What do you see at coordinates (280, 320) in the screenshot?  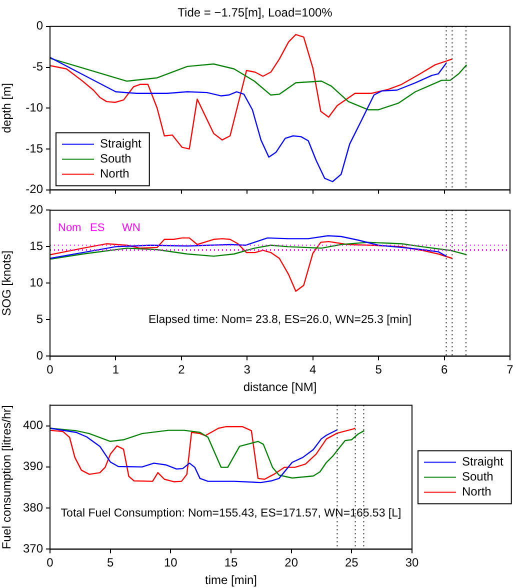 I see `annotation: Elapsed time: Nom= 23.8, ES=26.0, WN=25.3 [min]` at bounding box center [280, 320].